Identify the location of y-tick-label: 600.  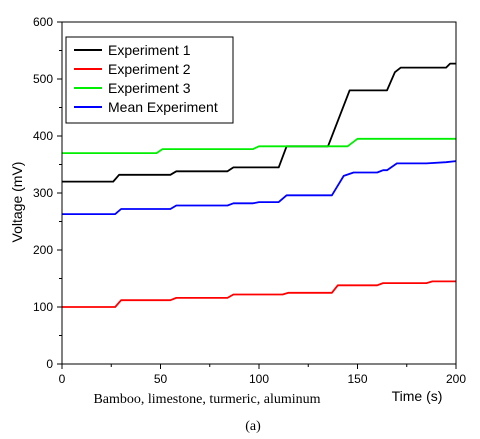
(43, 22).